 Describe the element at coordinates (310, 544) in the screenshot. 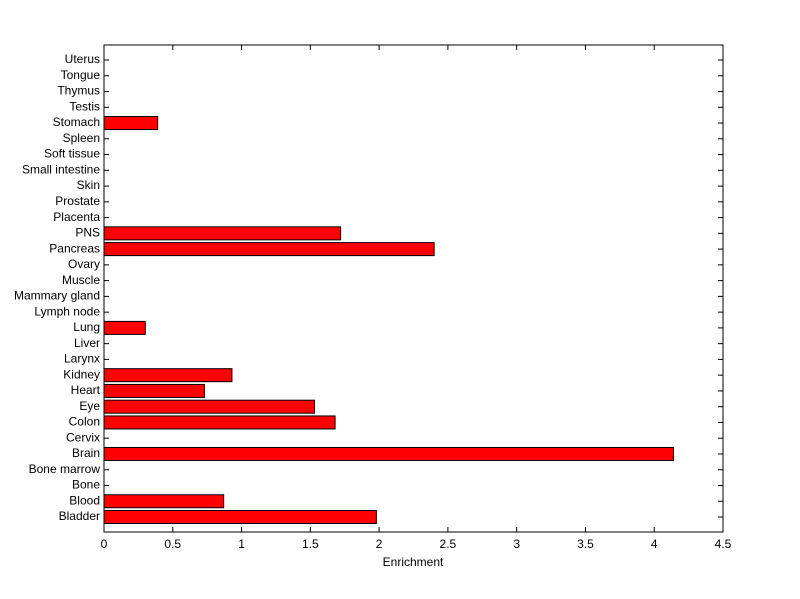

I see `x-tick-label: 1.5` at that location.